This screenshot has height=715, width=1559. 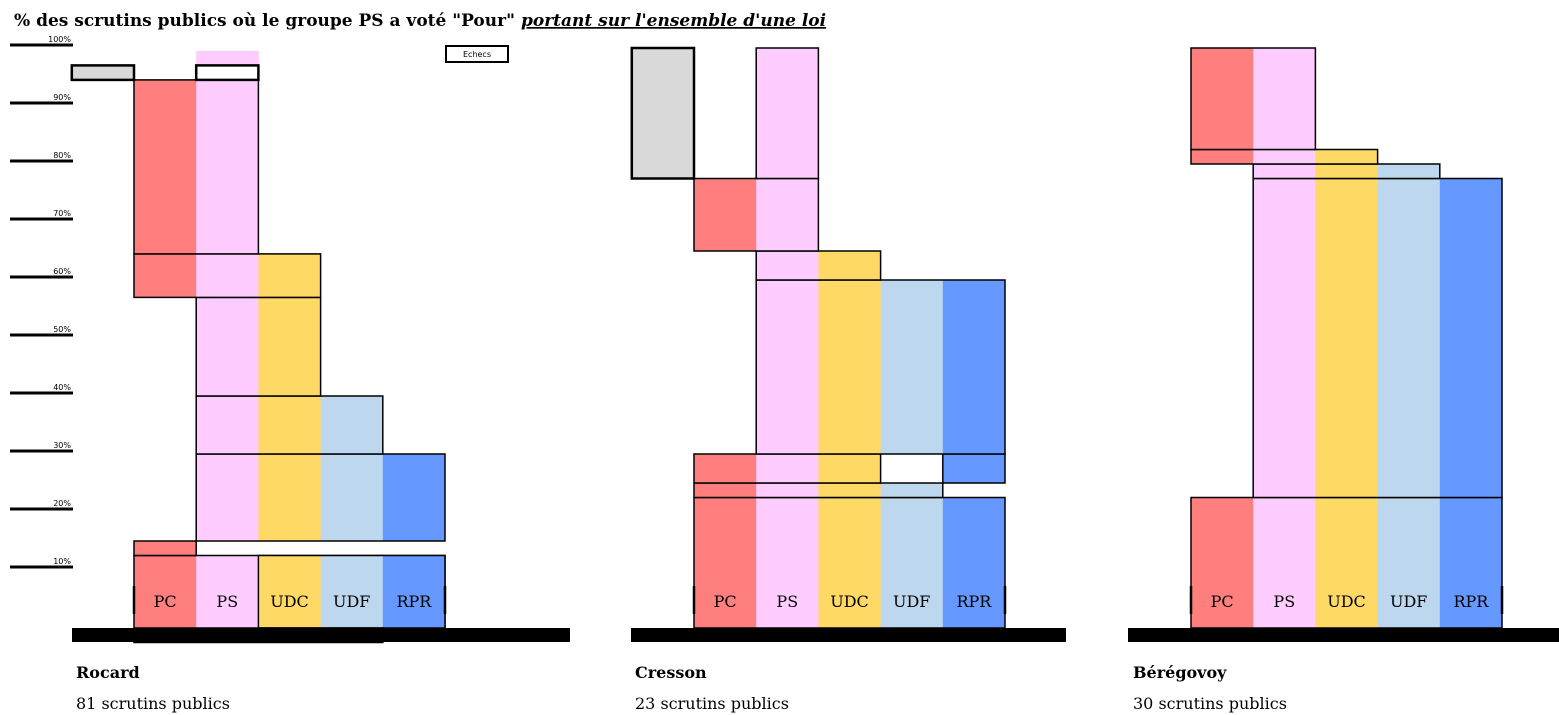 What do you see at coordinates (62, 97) in the screenshot?
I see `y-tick-label: 90%` at bounding box center [62, 97].